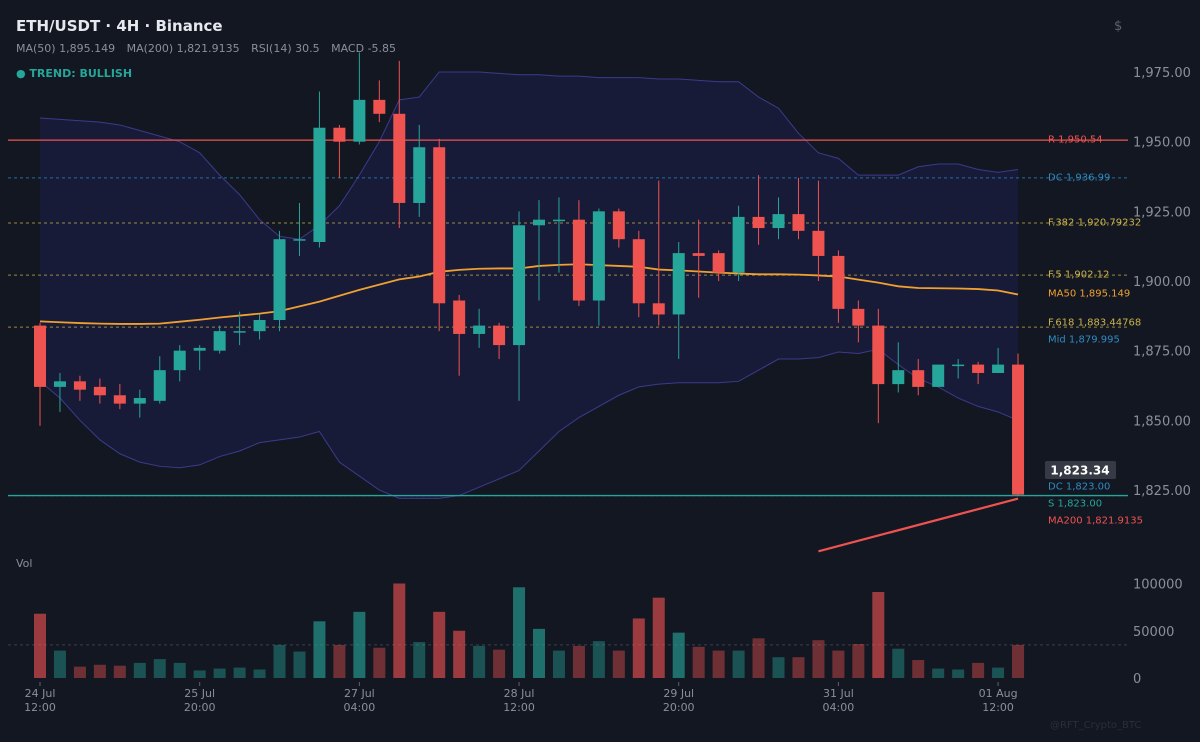  I want to click on x-tick-label-date: 27 Jul, so click(359, 693).